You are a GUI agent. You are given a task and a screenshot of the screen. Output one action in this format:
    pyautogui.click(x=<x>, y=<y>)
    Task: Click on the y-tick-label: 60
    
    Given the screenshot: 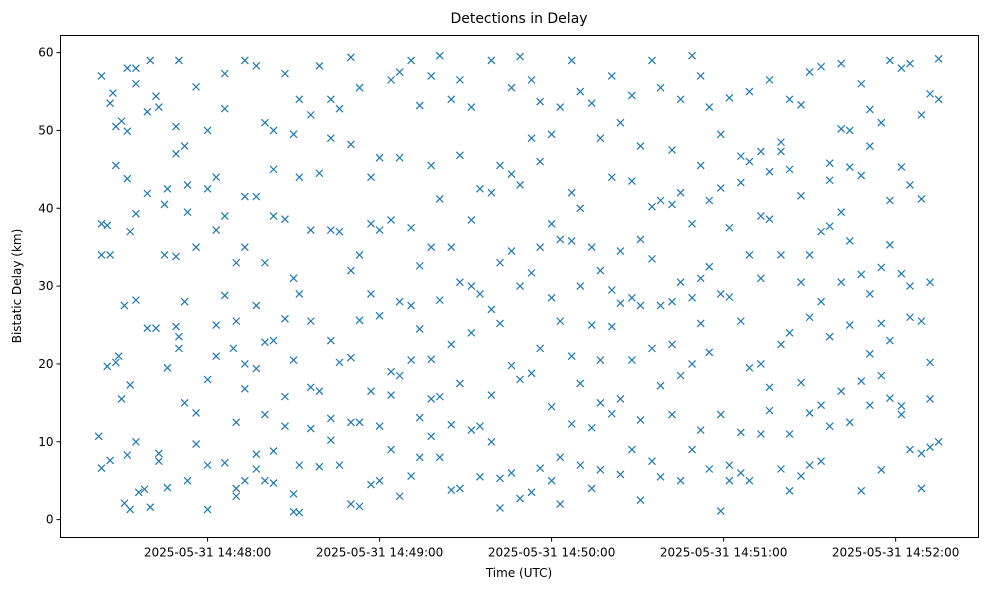 What is the action you would take?
    pyautogui.click(x=45, y=53)
    